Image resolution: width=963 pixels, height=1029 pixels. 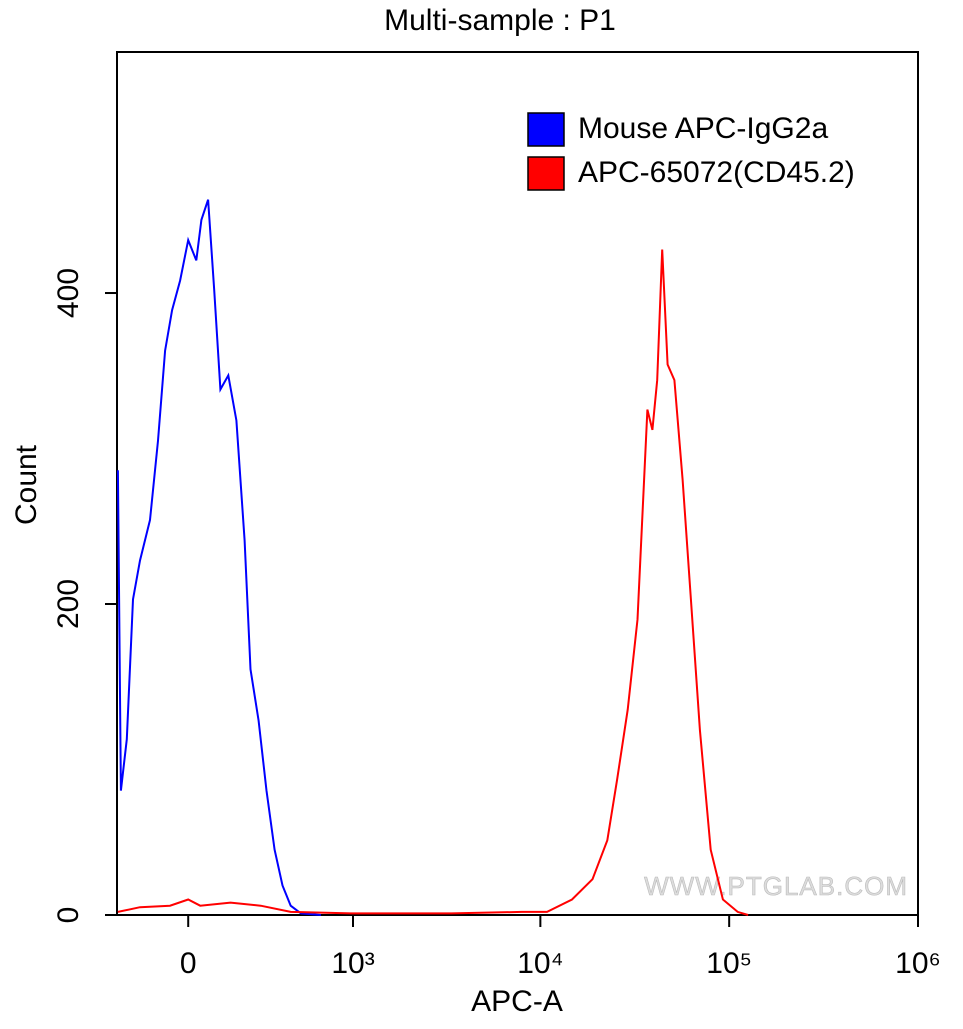 What do you see at coordinates (500, 20) in the screenshot?
I see `chart-title: Multi-sample : P1` at bounding box center [500, 20].